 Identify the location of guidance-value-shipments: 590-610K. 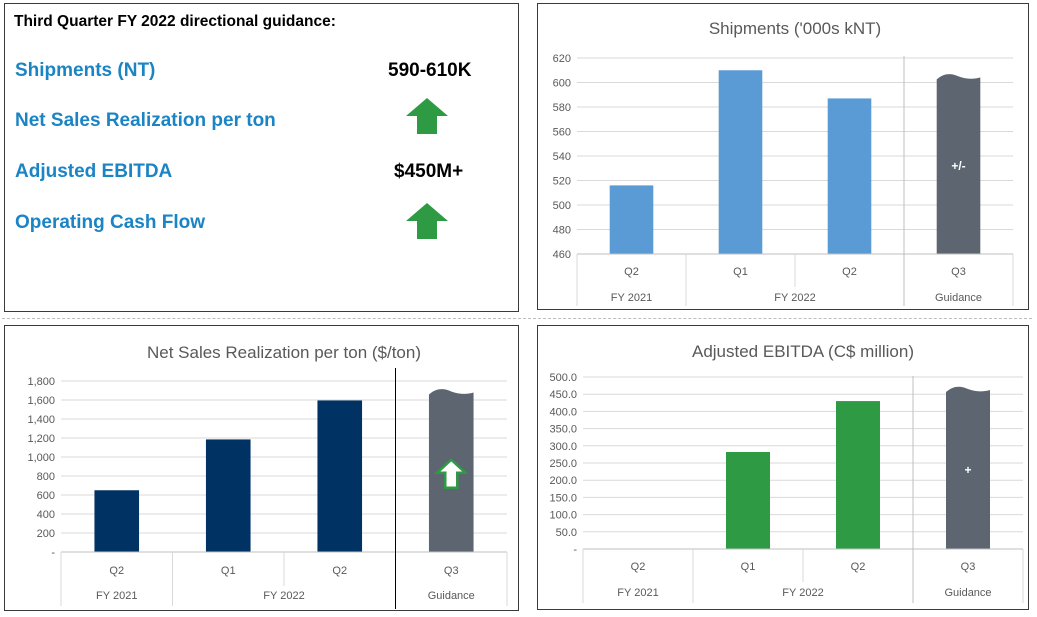
(430, 70).